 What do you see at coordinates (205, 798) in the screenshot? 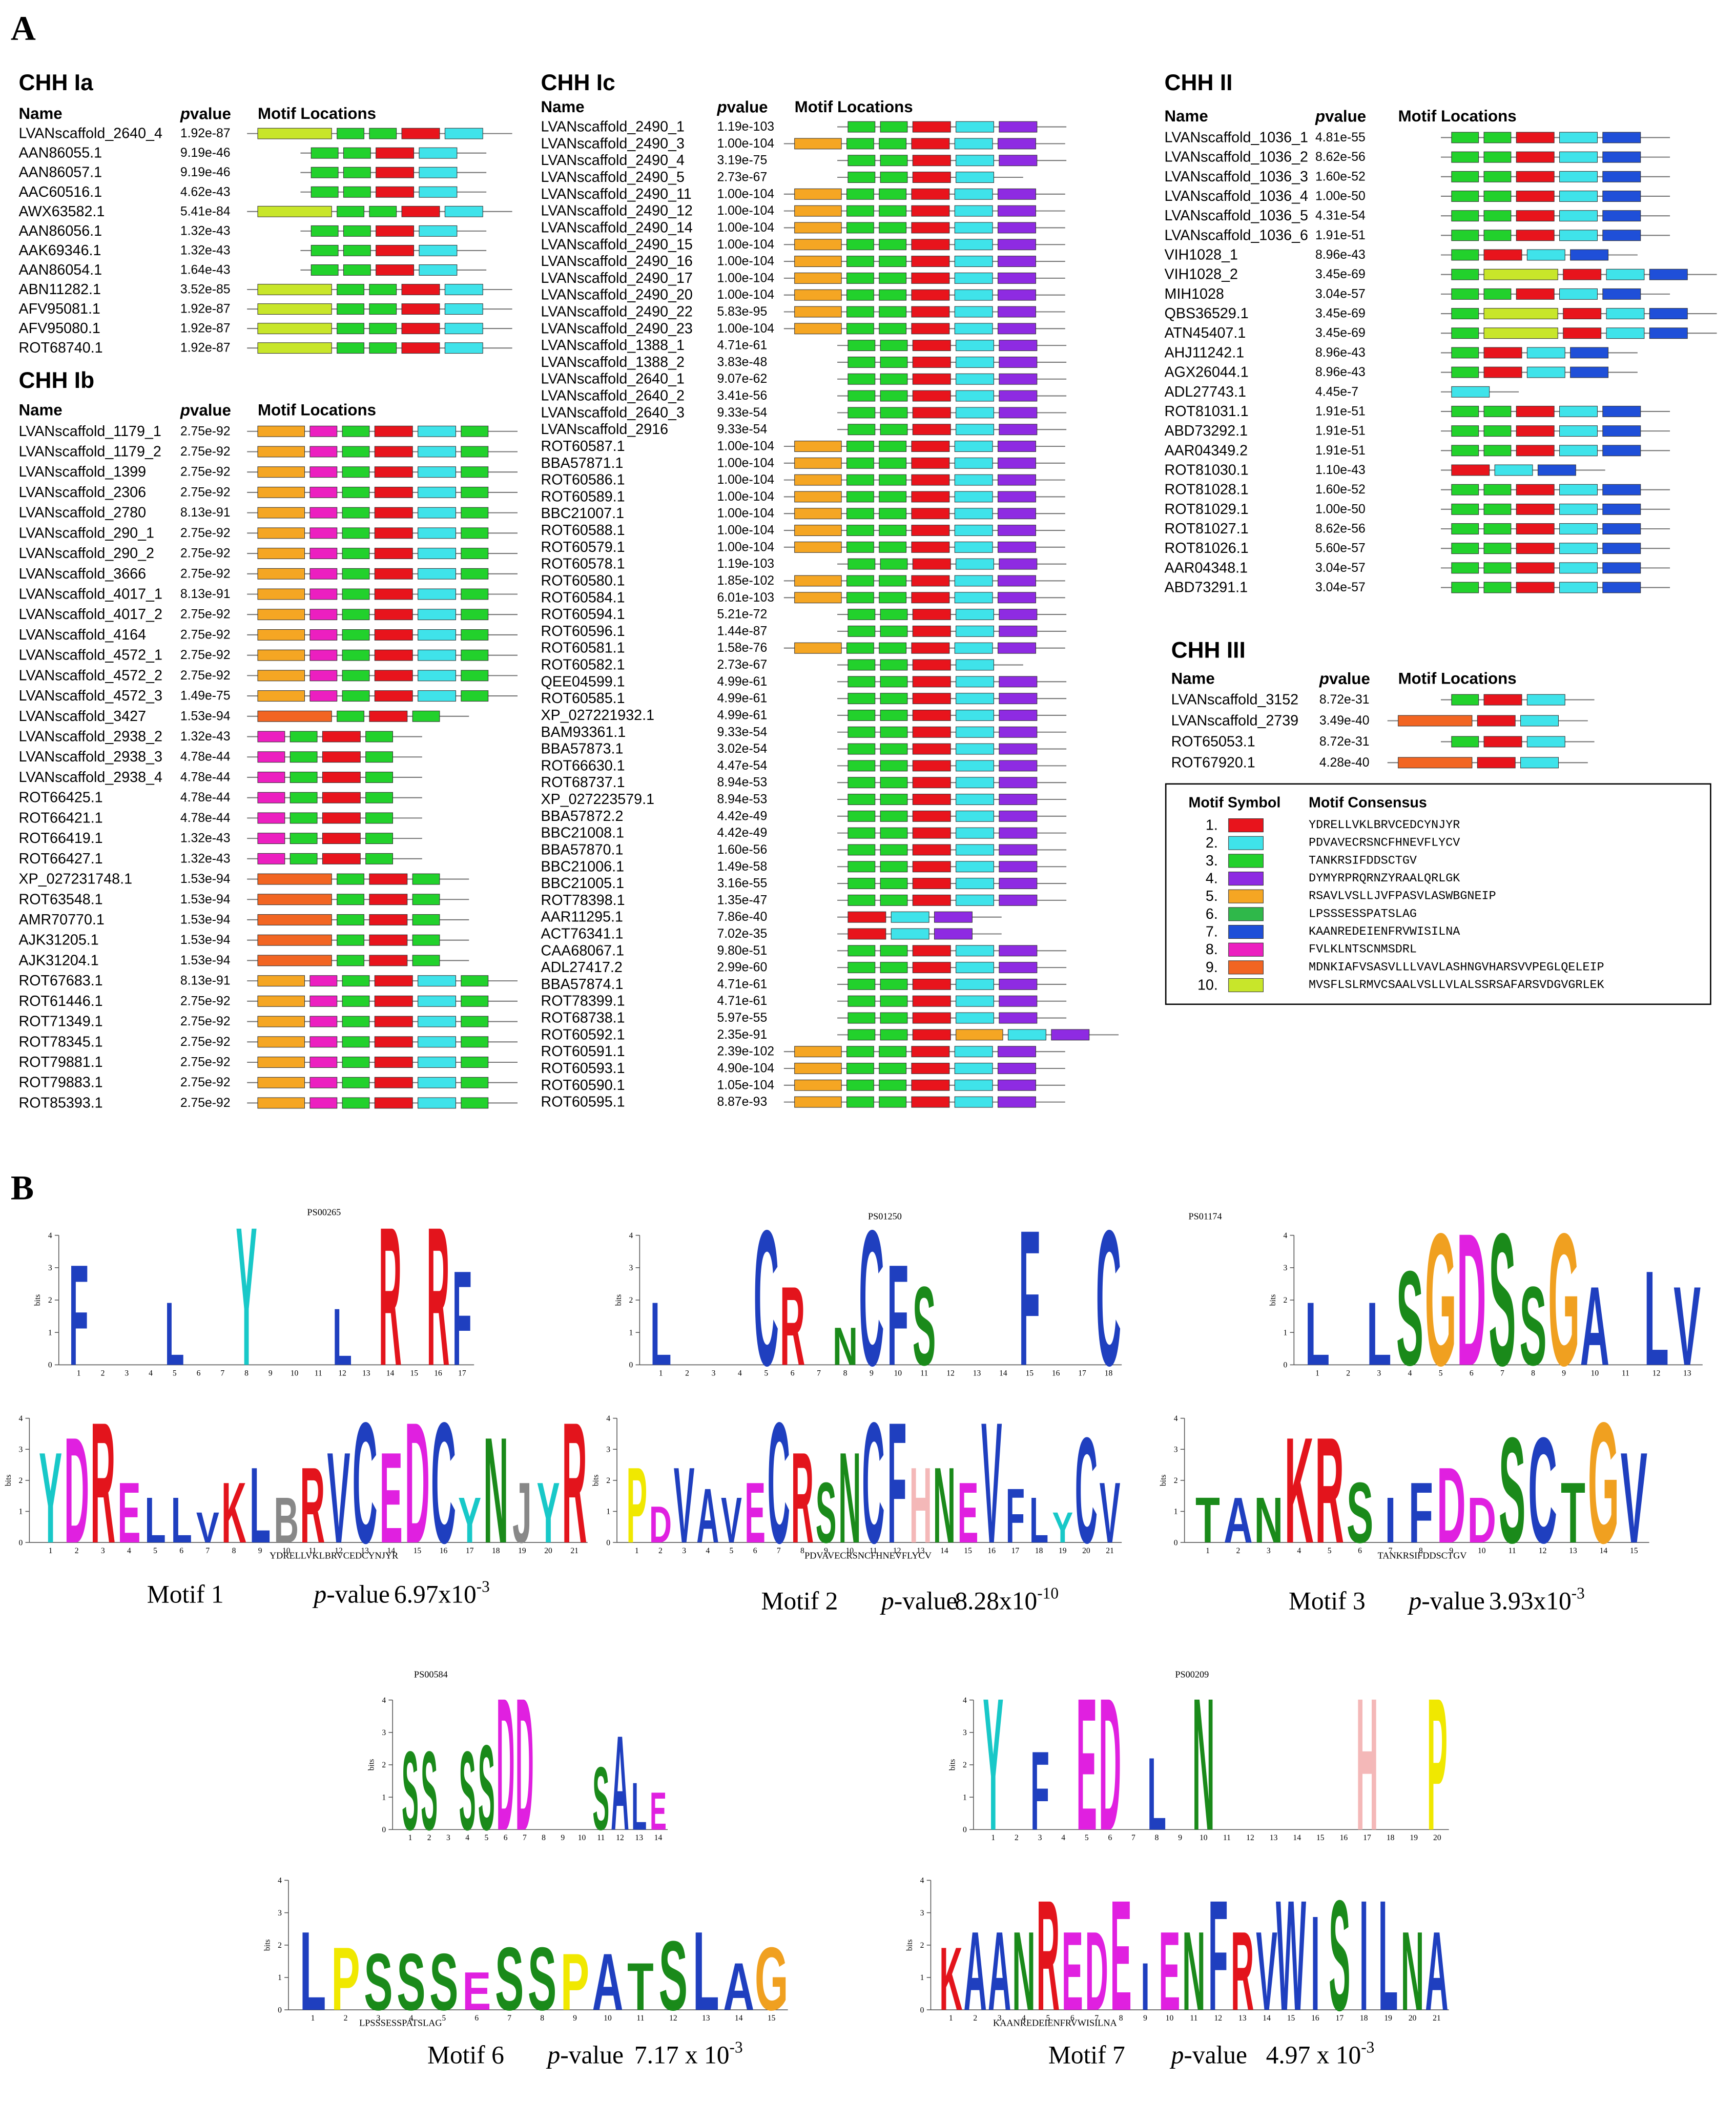
I see `p-value: 4.78e-44` at bounding box center [205, 798].